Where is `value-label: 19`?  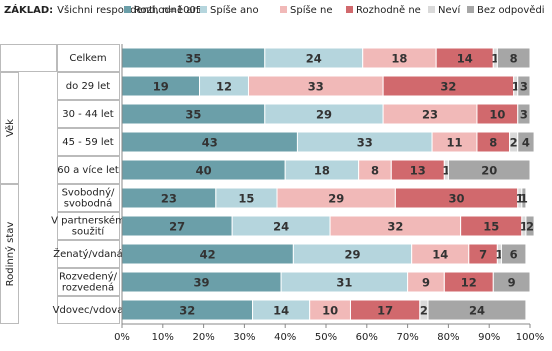 value-label: 19 is located at coordinates (161, 87).